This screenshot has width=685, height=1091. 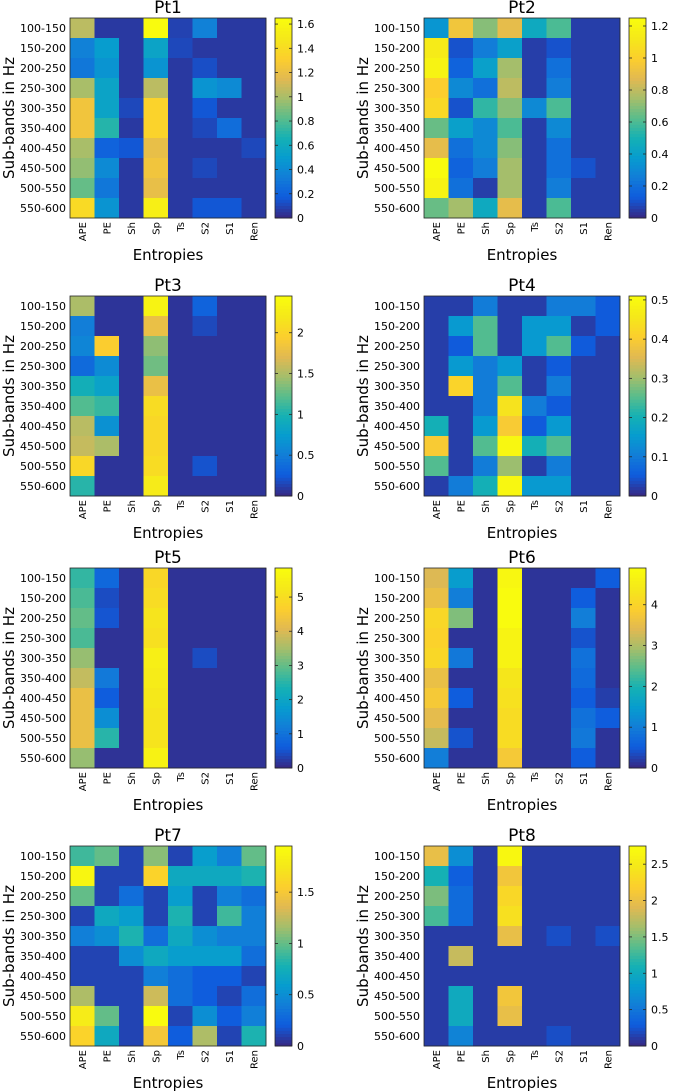 What do you see at coordinates (254, 781) in the screenshot?
I see `x-tick-label: Ren` at bounding box center [254, 781].